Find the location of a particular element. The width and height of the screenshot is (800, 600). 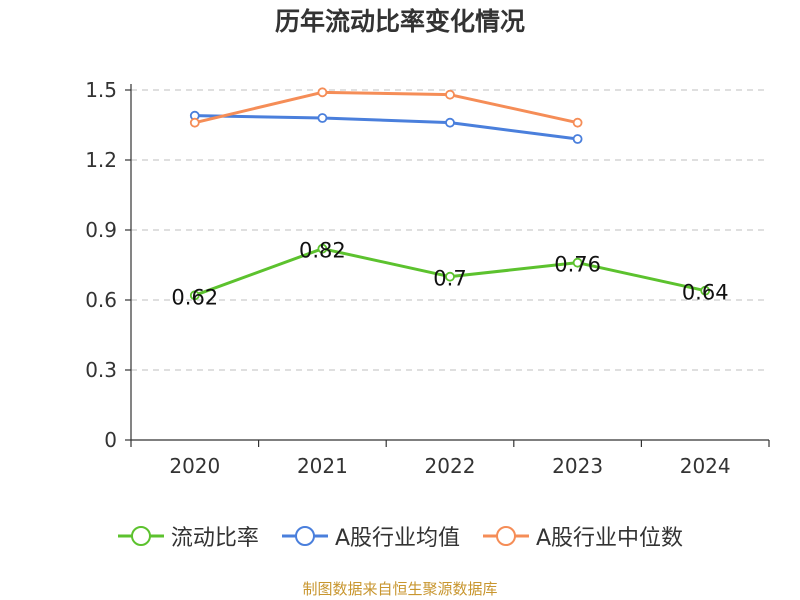

data-labels: 0.62 0.82 0.7 0.76 0.64 is located at coordinates (449, 274).